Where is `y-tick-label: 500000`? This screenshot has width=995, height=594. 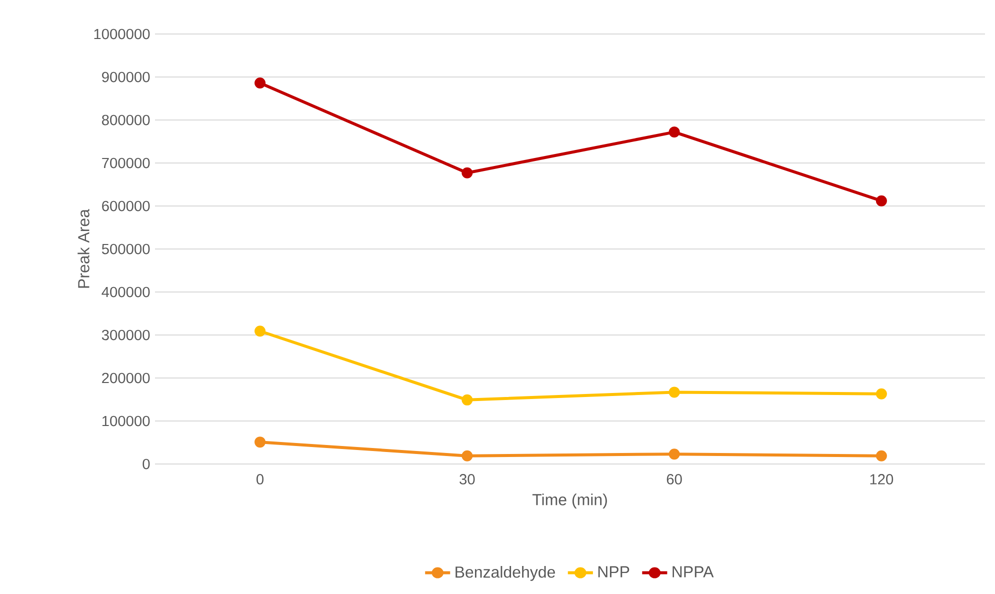
y-tick-label: 500000 is located at coordinates (126, 249).